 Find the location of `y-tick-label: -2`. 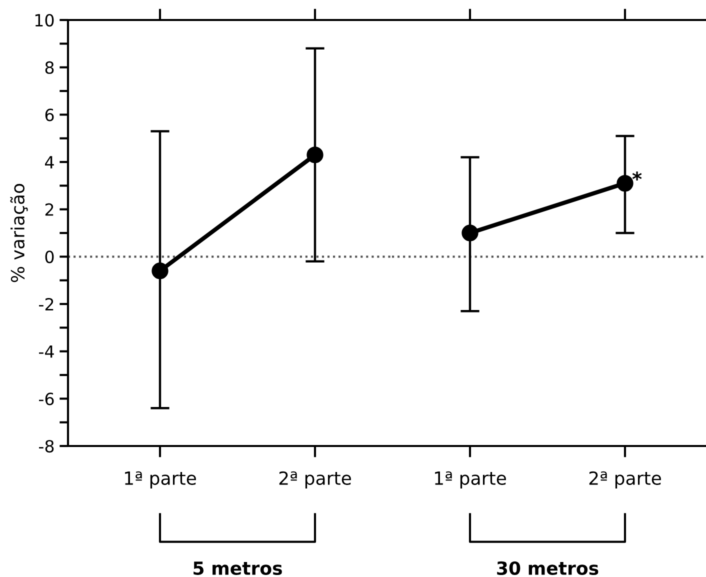

y-tick-label: -2 is located at coordinates (46, 304).